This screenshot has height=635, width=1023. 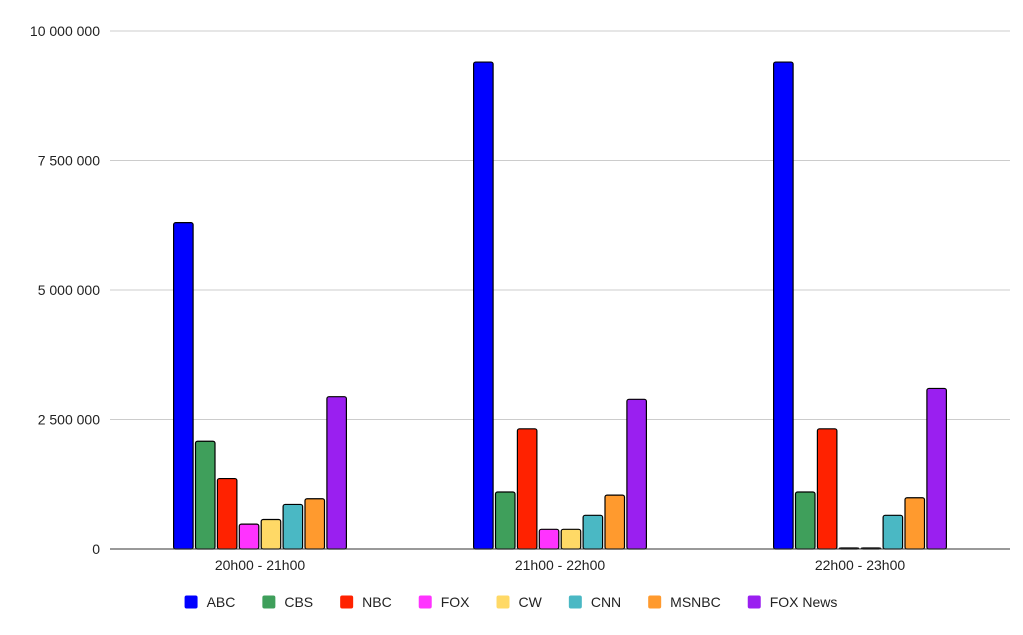 I want to click on legend-label: CBS, so click(x=298, y=602).